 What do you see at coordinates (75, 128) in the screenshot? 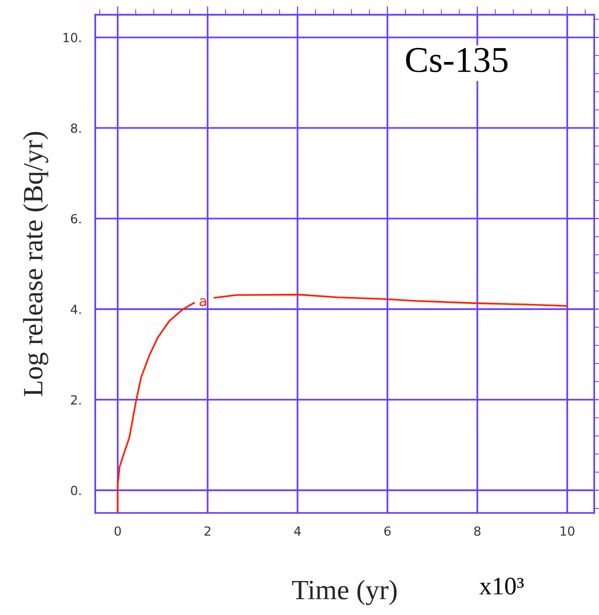
I see `y-tick-label: 8.` at bounding box center [75, 128].